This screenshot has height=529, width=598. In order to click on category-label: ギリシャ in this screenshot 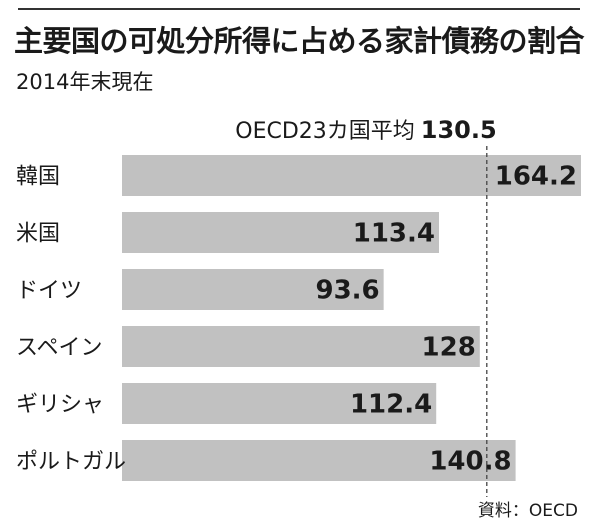, I will do `click(60, 405)`.